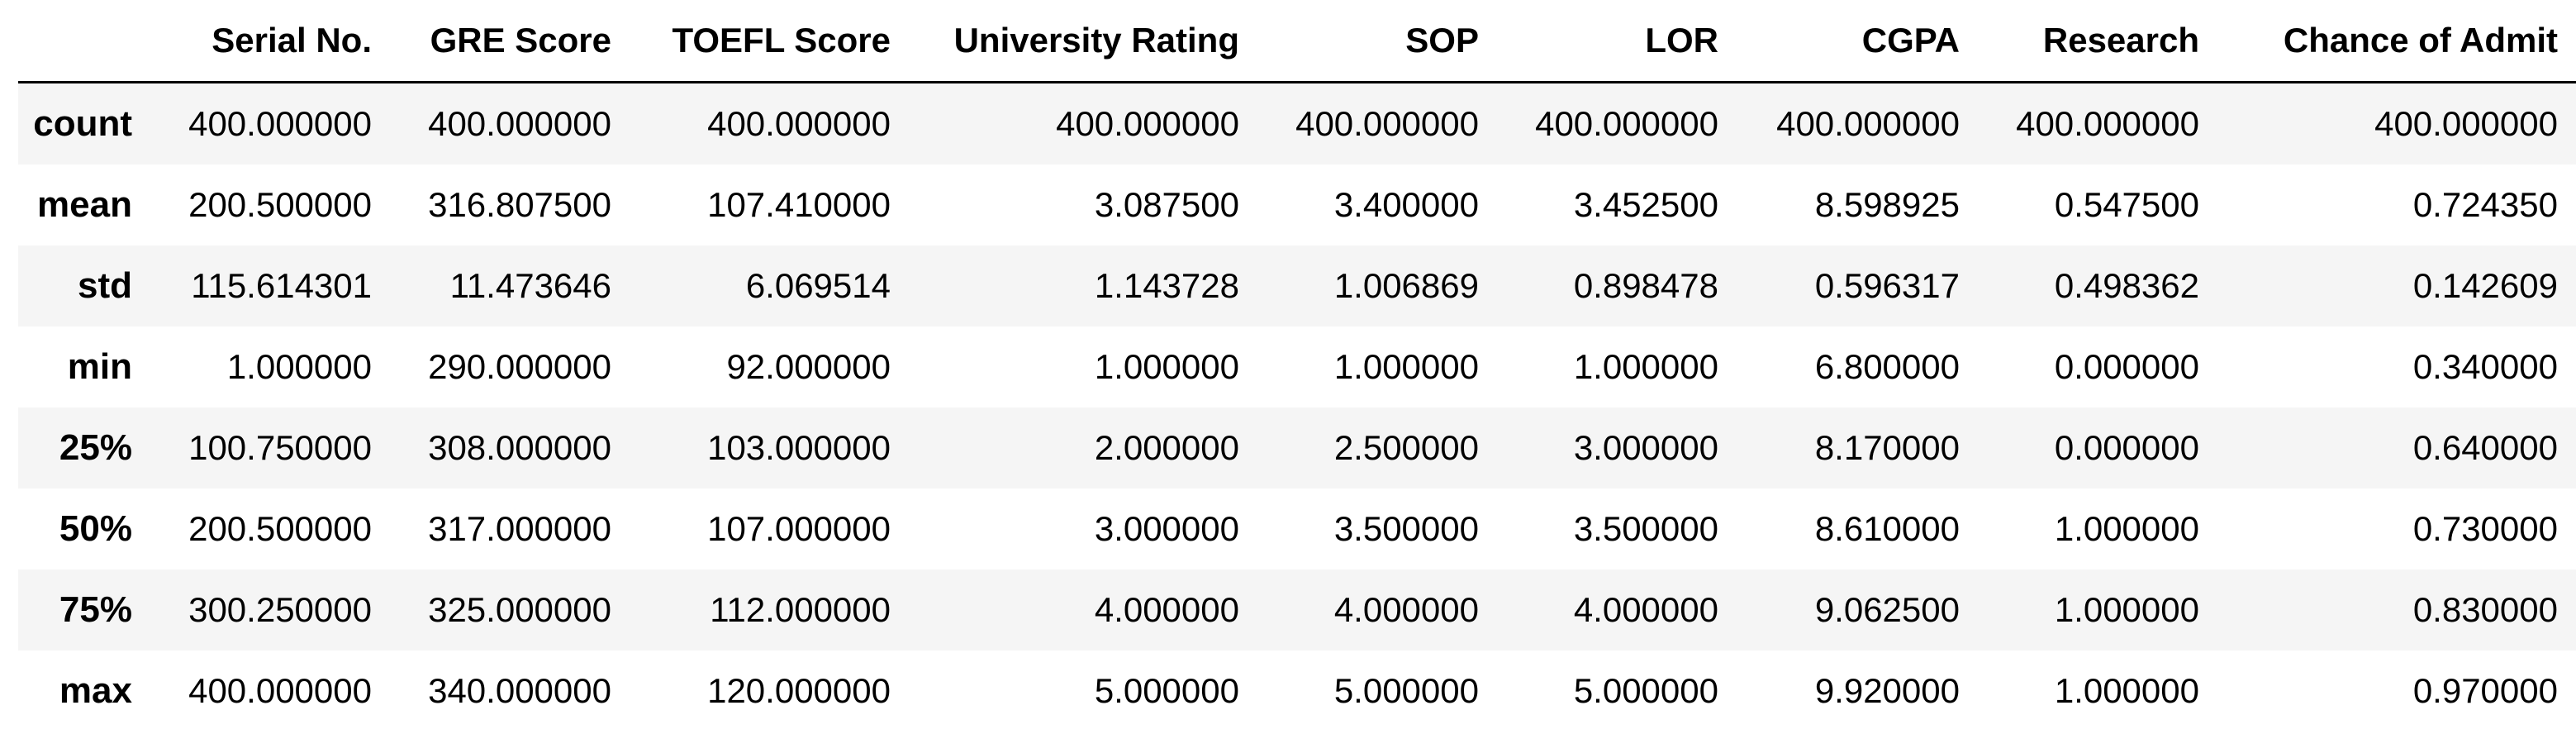 This screenshot has width=2576, height=734. I want to click on table-cell: 0.730000, so click(2485, 528).